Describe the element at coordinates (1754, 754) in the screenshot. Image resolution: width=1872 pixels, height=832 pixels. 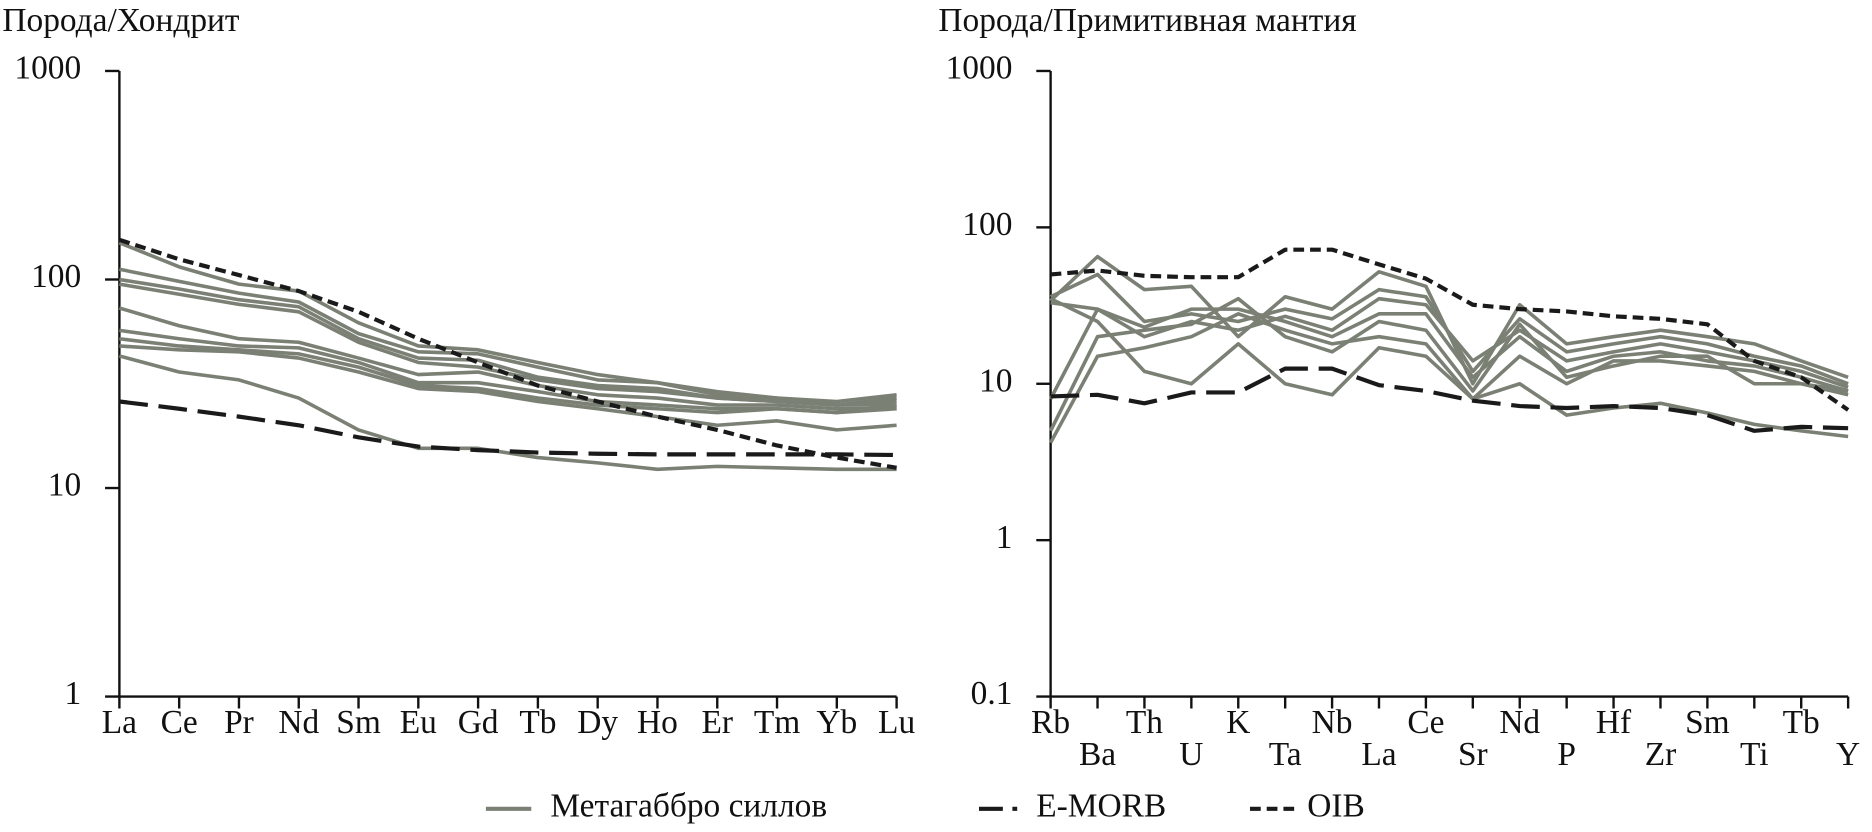
I see `x-tick-label: Ti` at that location.